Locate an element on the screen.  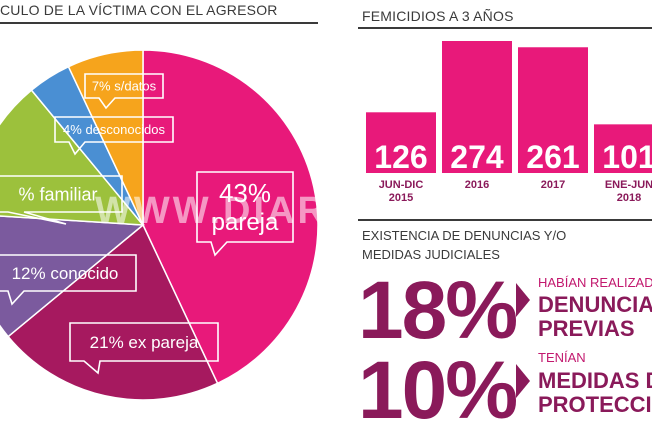
pie-chart-title: CULO DE LA VÍCTIMA CON EL AGRESOR is located at coordinates (139, 10).